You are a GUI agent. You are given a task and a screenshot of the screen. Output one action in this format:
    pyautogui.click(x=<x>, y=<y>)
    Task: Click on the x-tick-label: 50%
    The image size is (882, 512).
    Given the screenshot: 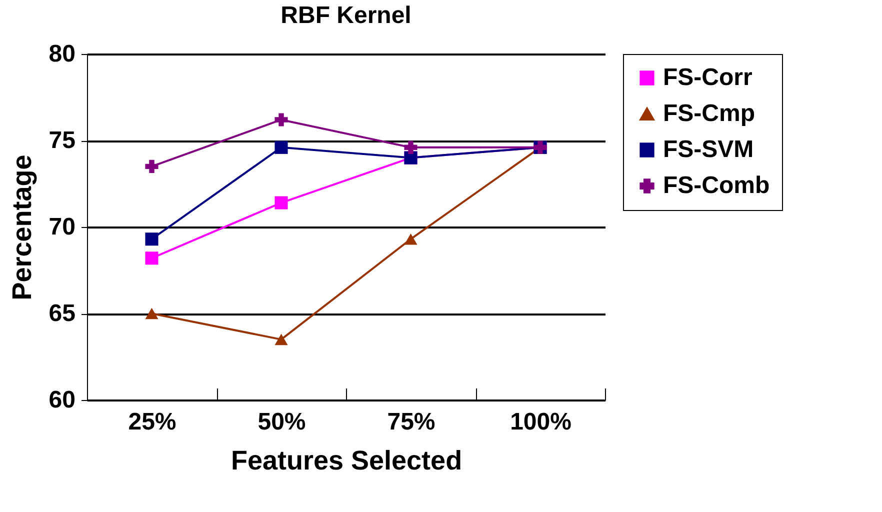 What is the action you would take?
    pyautogui.click(x=282, y=422)
    